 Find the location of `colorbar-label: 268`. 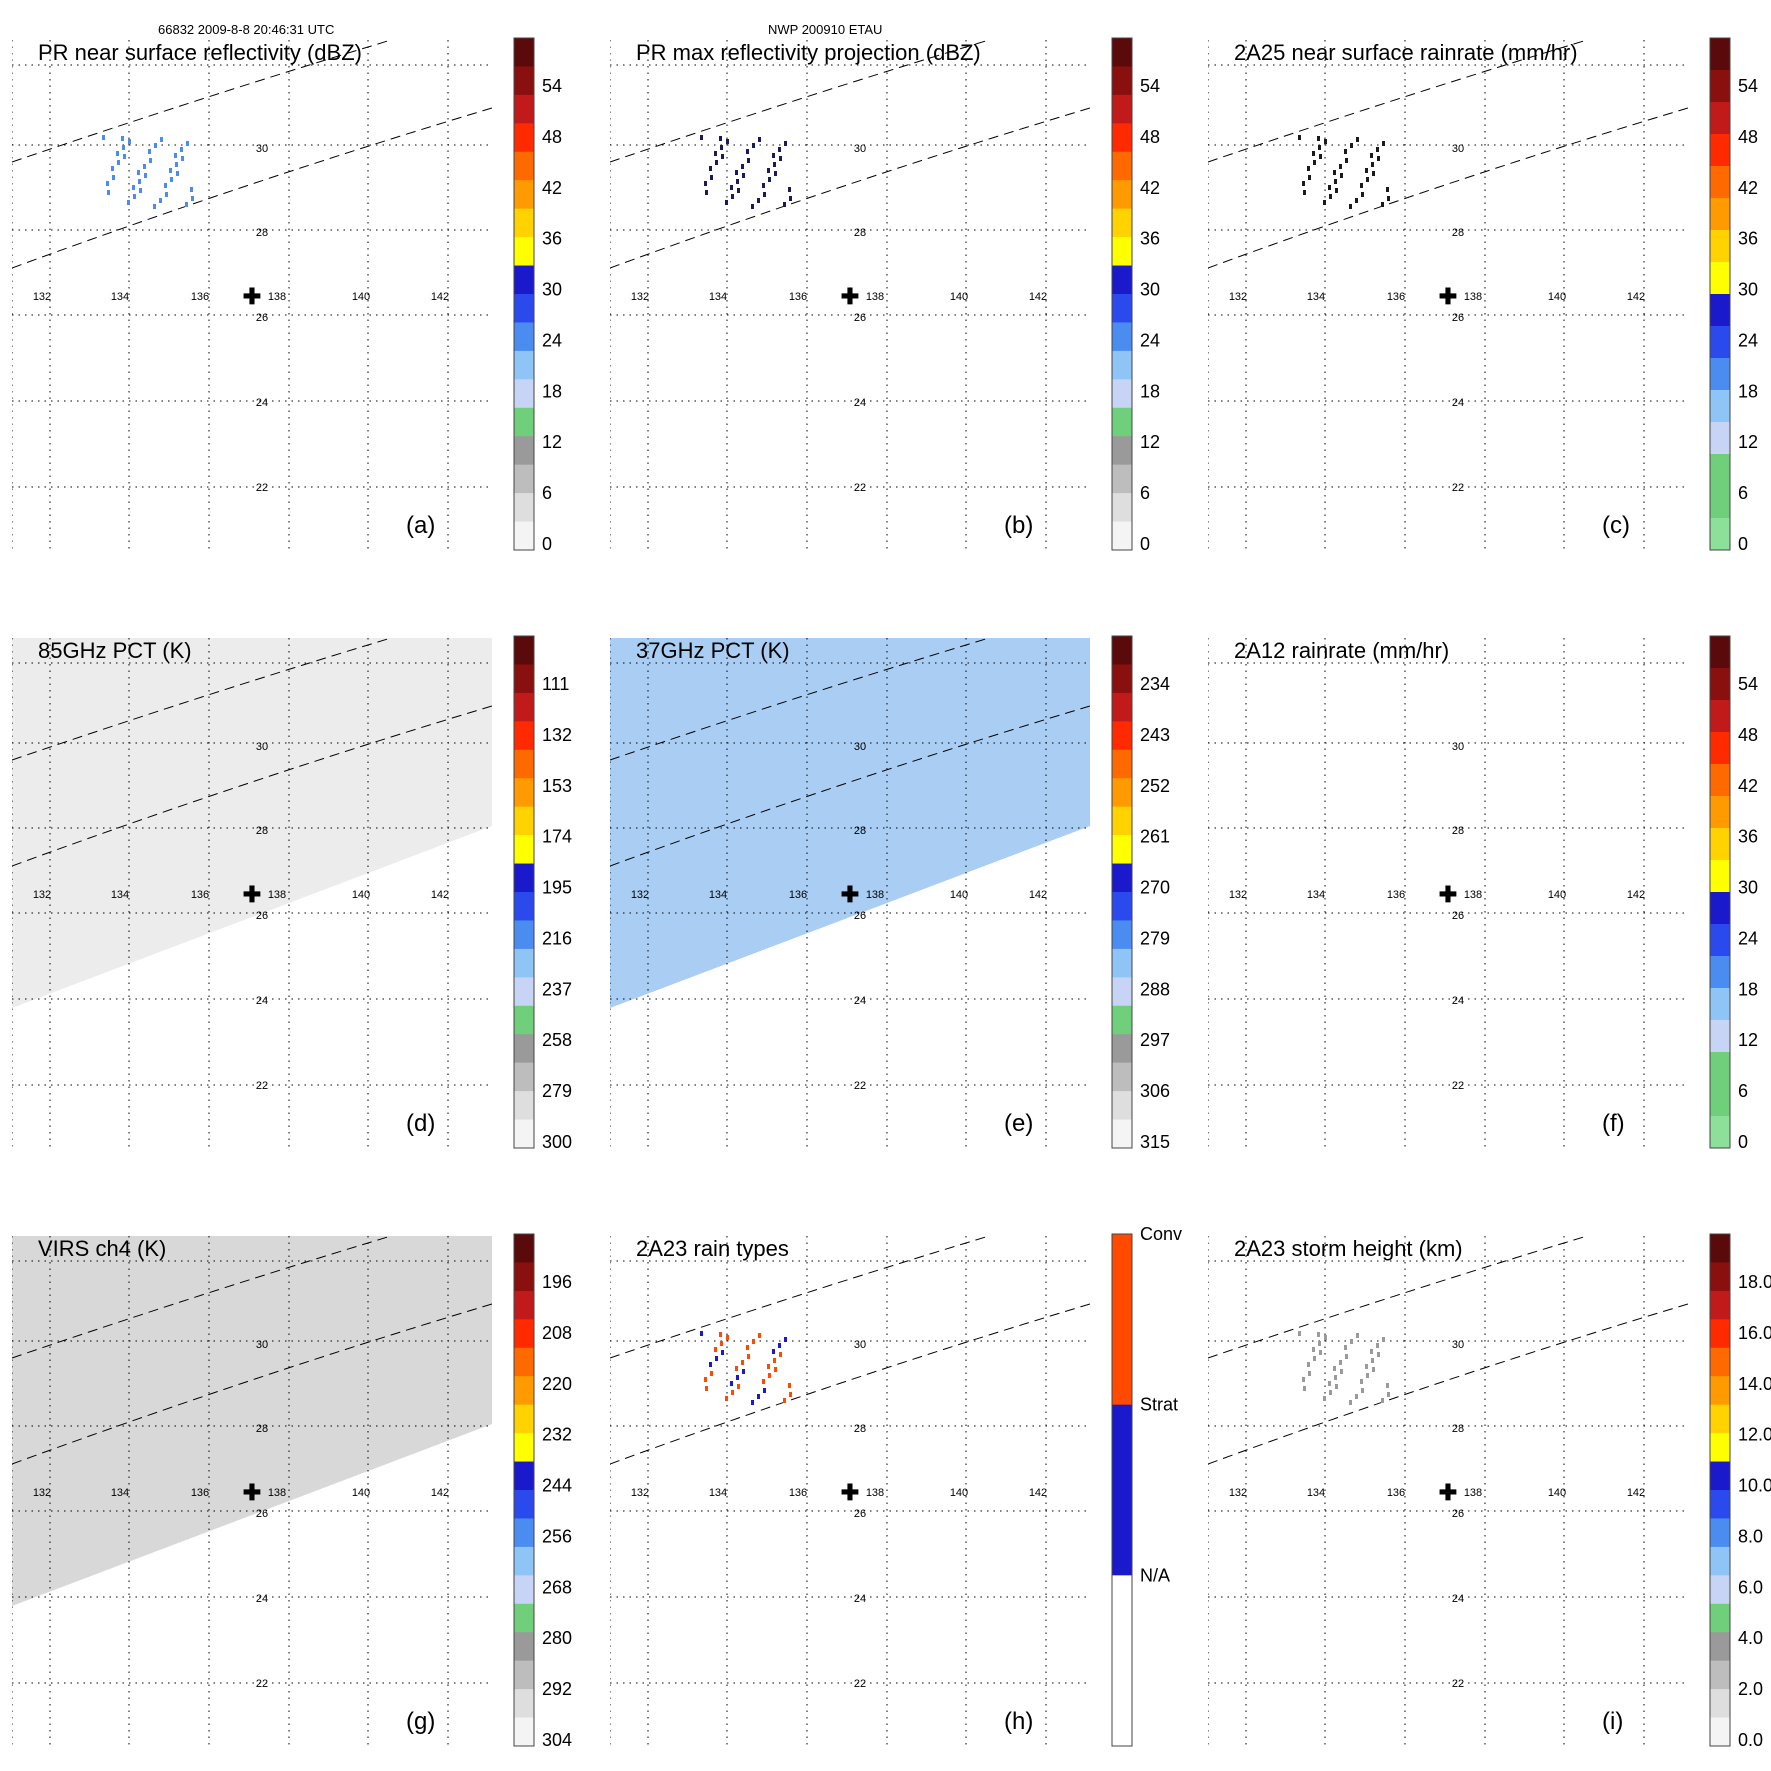

colorbar-label: 268 is located at coordinates (557, 1587).